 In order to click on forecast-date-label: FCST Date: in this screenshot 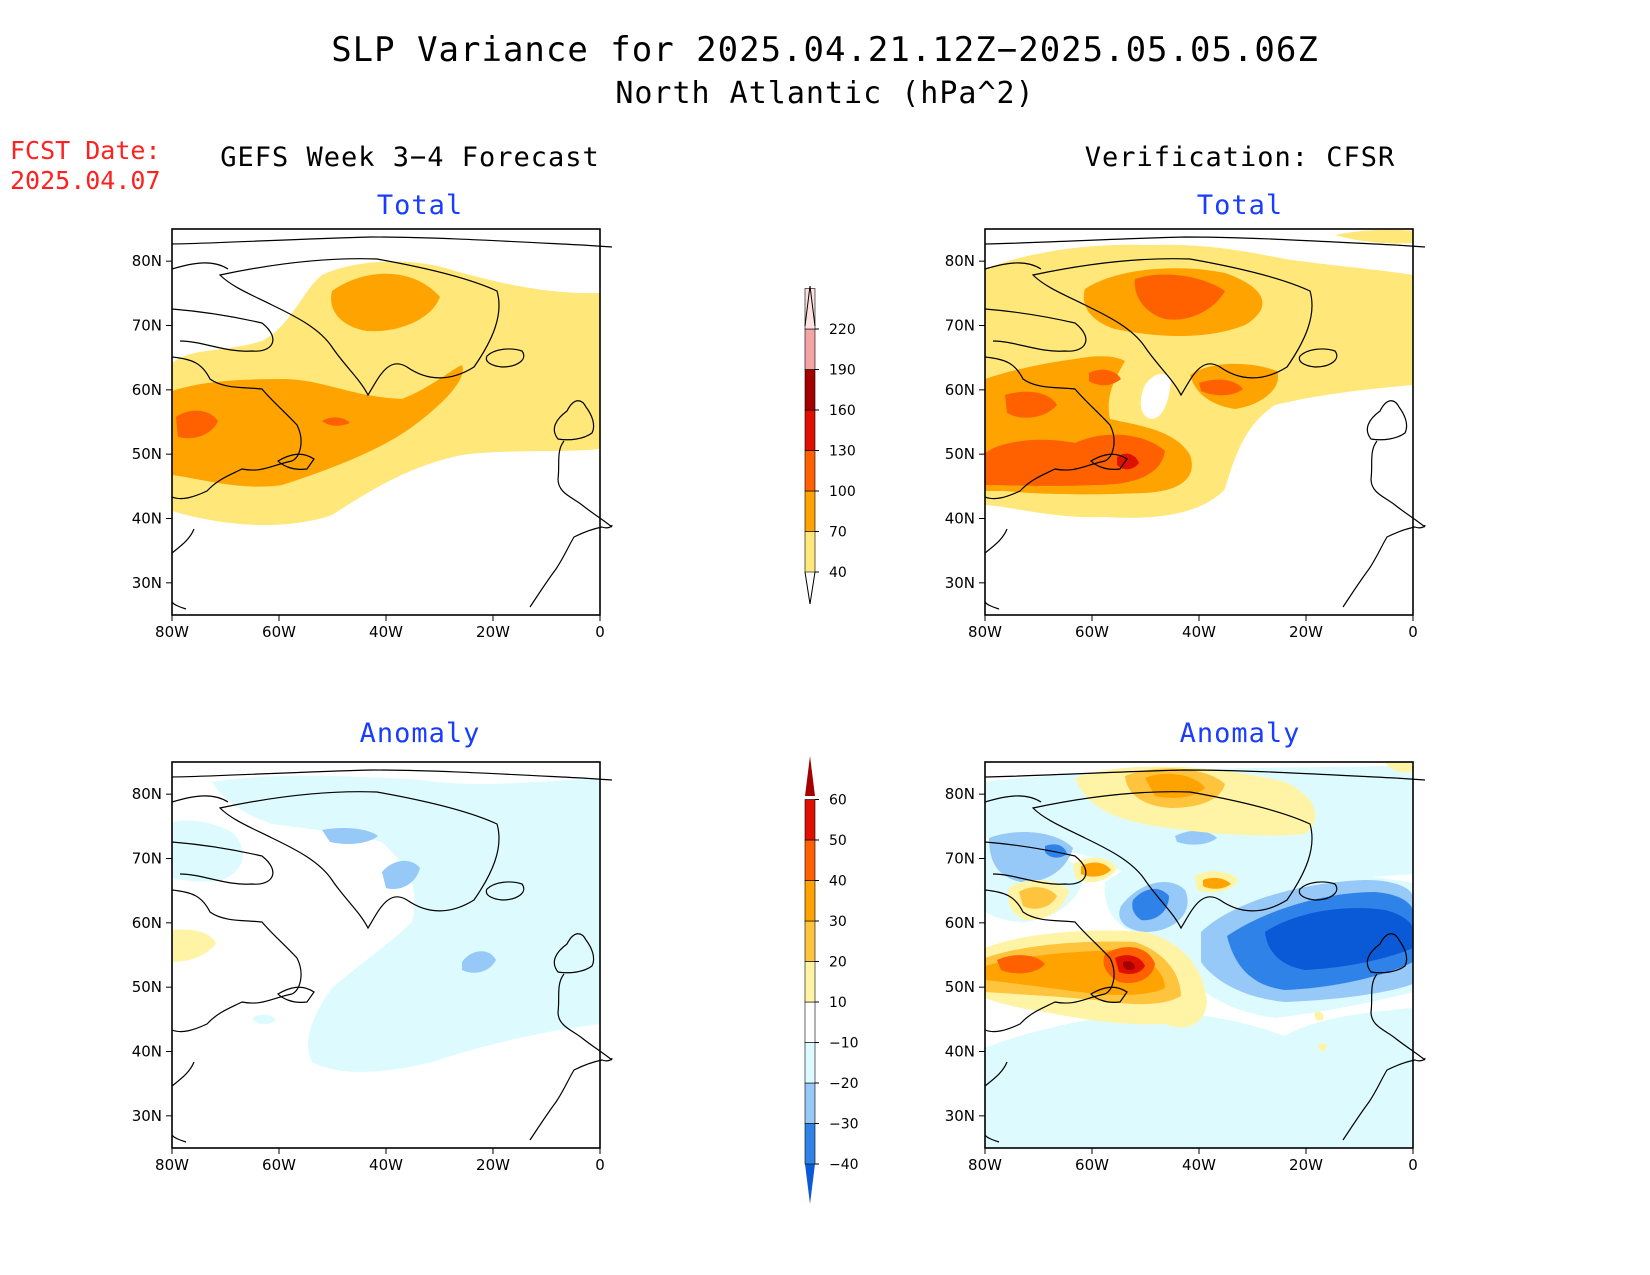, I will do `click(85, 150)`.